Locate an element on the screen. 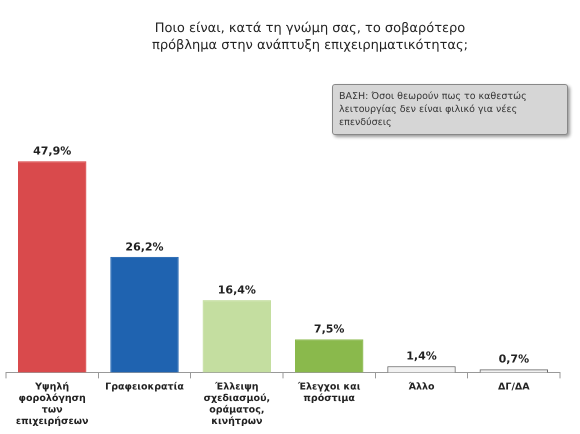 Image resolution: width=580 pixels, height=434 pixels. x-tick-label: Άλλο is located at coordinates (422, 387).